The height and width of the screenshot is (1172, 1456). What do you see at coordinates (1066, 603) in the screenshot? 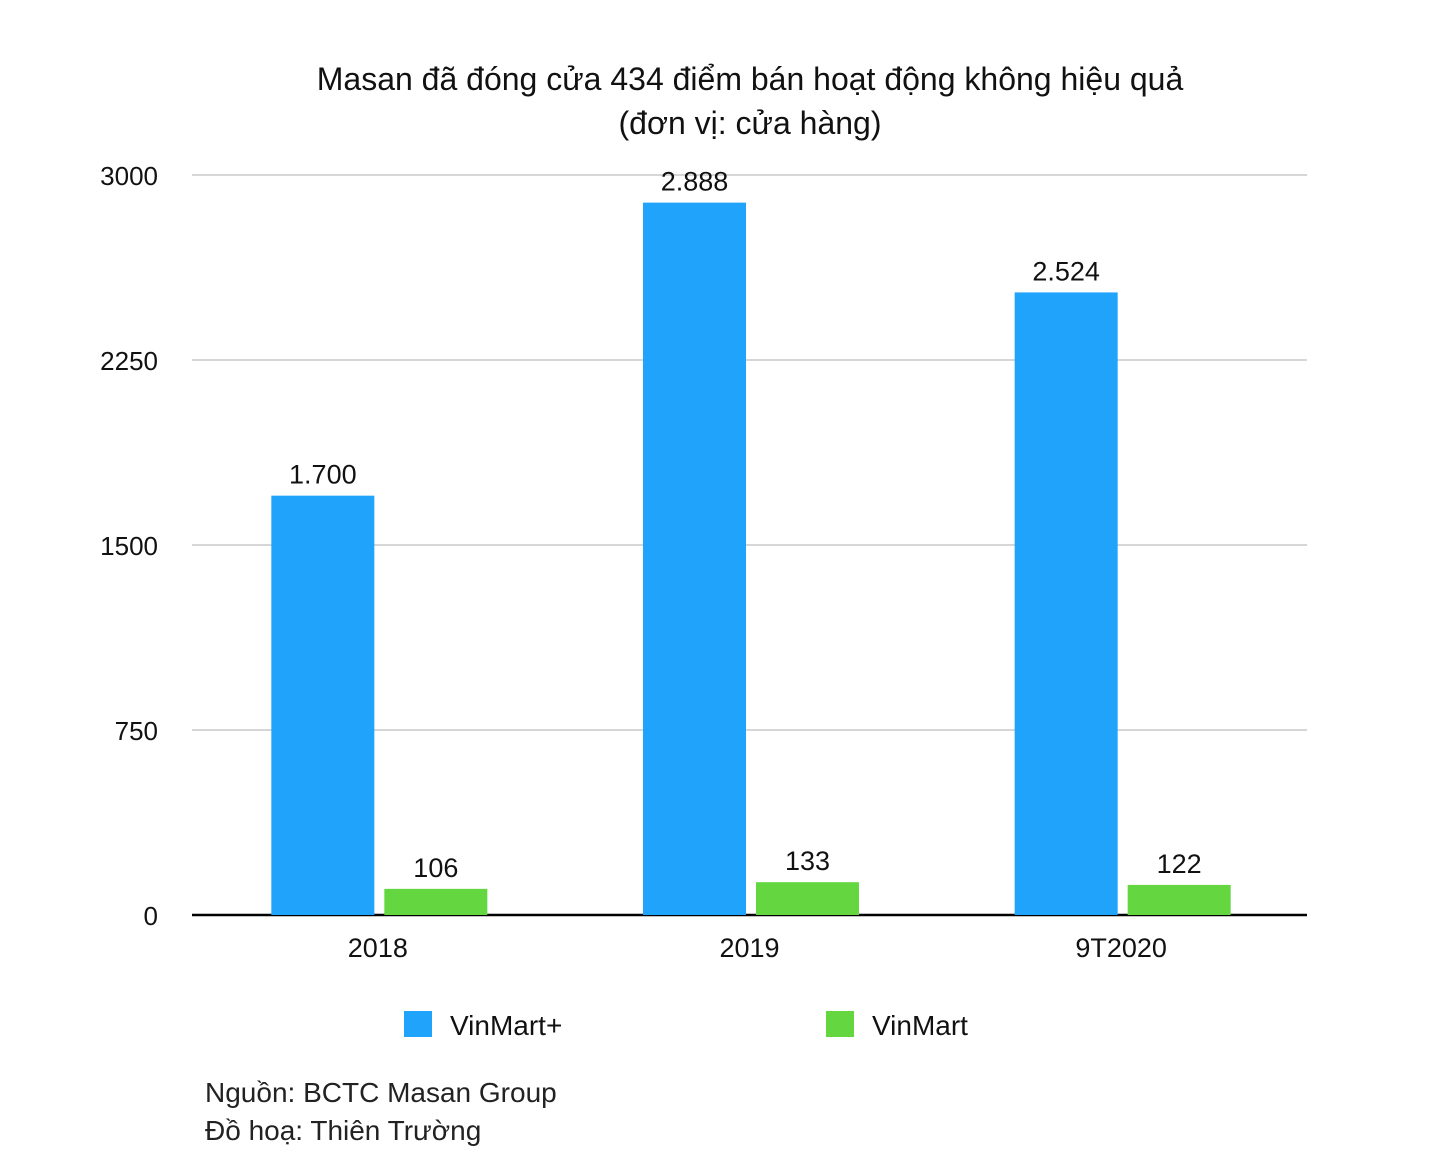
I see `bar-vinmart-plus-9T2020` at bounding box center [1066, 603].